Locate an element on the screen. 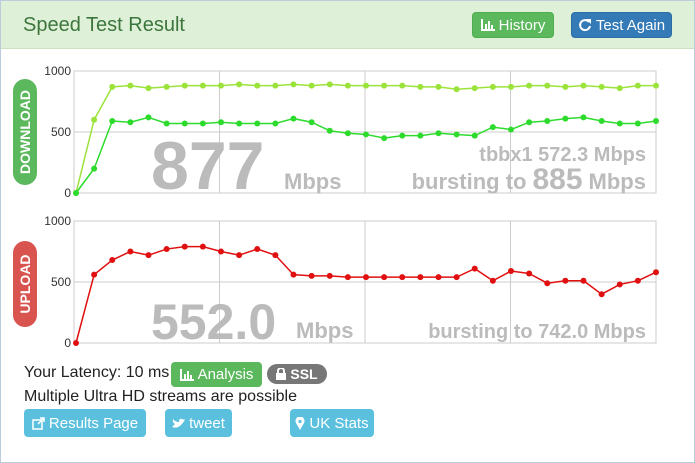 The height and width of the screenshot is (463, 695). label: Analysis is located at coordinates (225, 374).